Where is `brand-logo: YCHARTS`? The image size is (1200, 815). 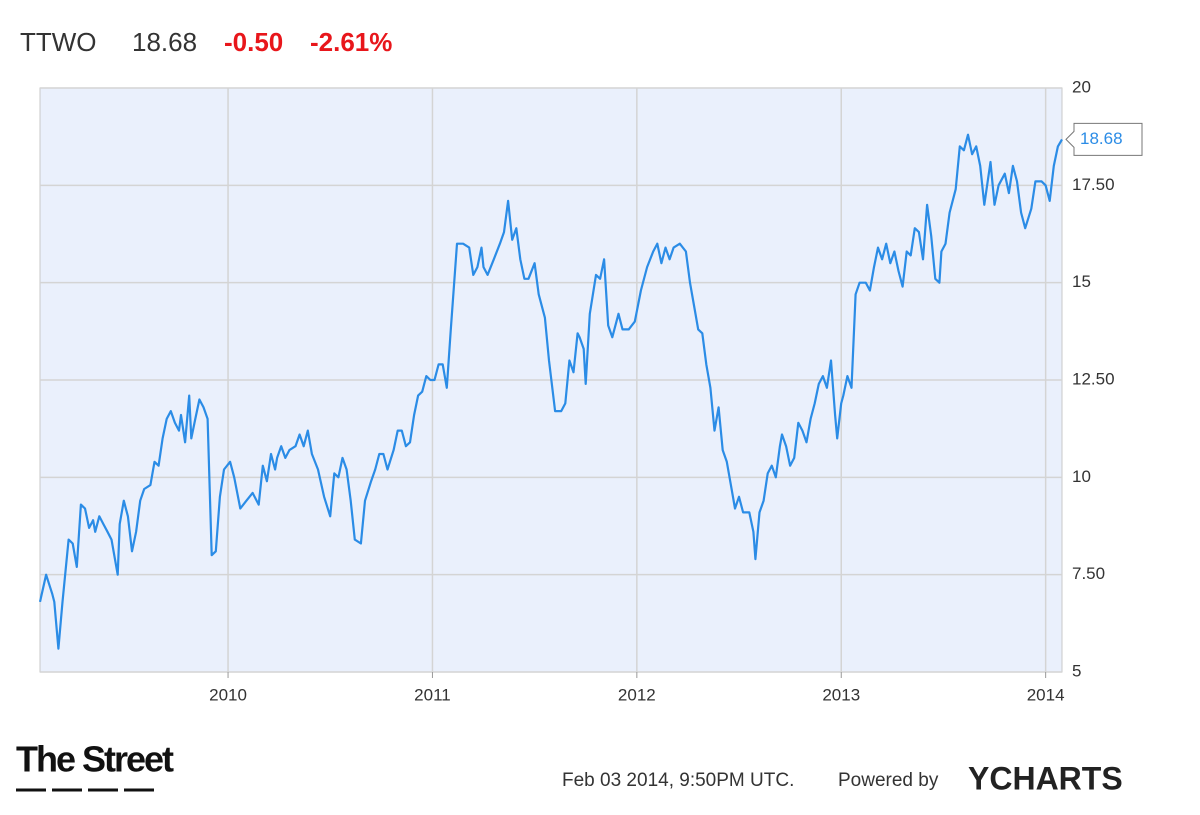 brand-logo: YCHARTS is located at coordinates (1045, 778).